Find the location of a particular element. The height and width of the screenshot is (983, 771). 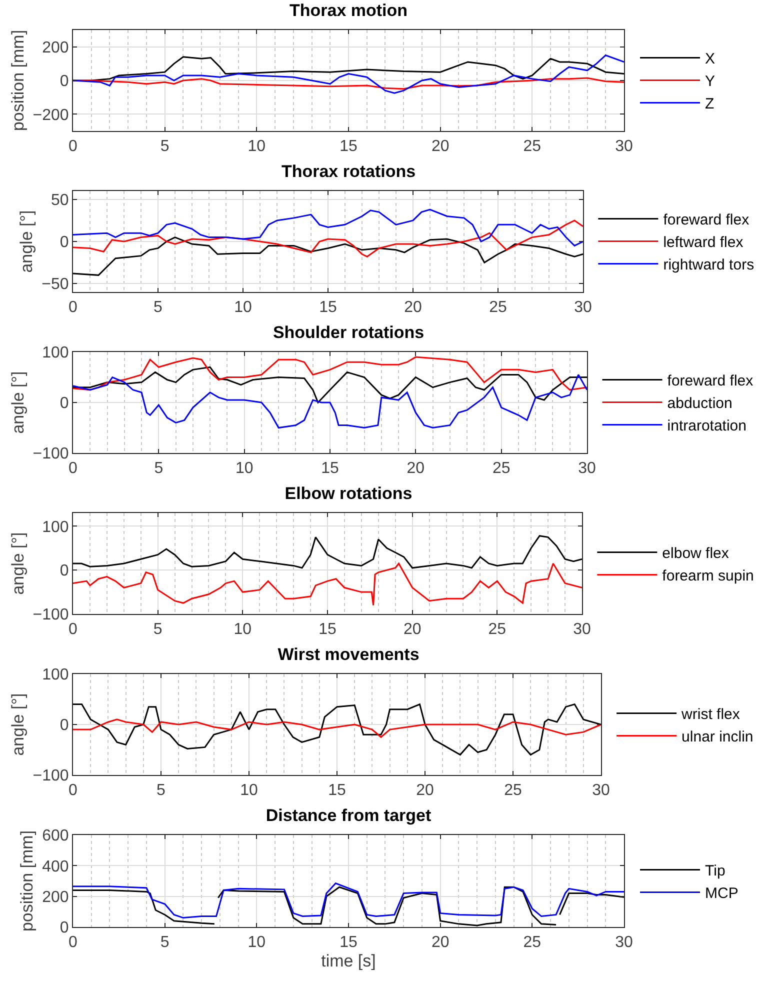

legend-label: Y is located at coordinates (710, 81).